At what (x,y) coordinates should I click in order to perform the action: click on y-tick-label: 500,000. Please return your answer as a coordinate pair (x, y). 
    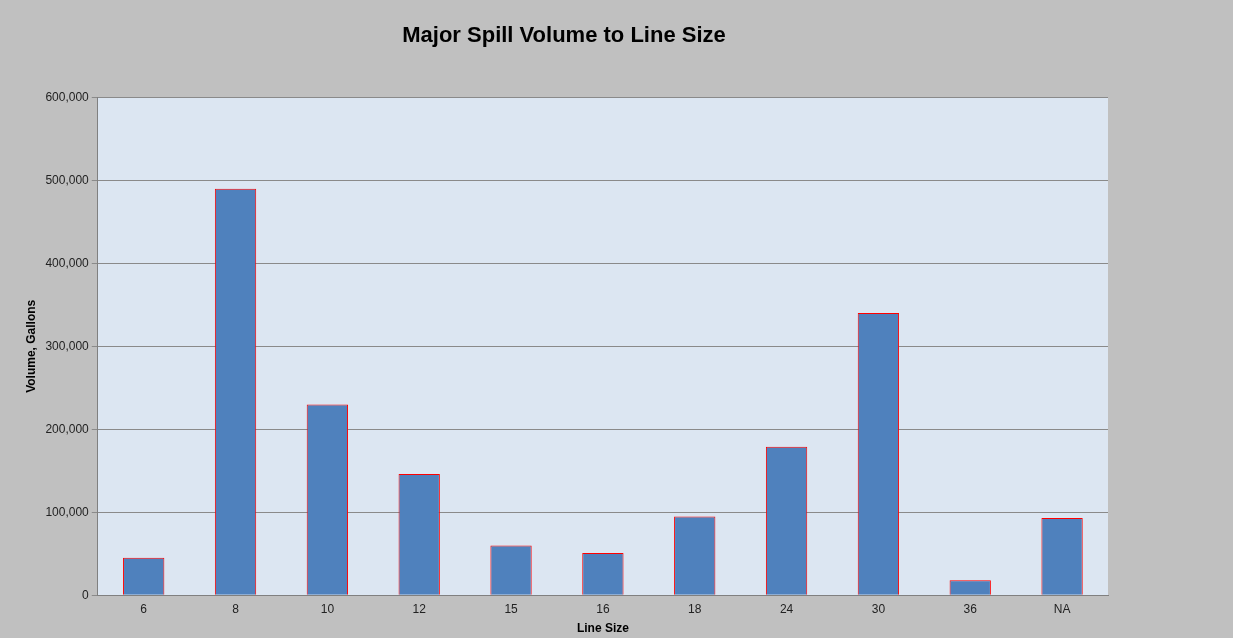
    Looking at the image, I should click on (67, 179).